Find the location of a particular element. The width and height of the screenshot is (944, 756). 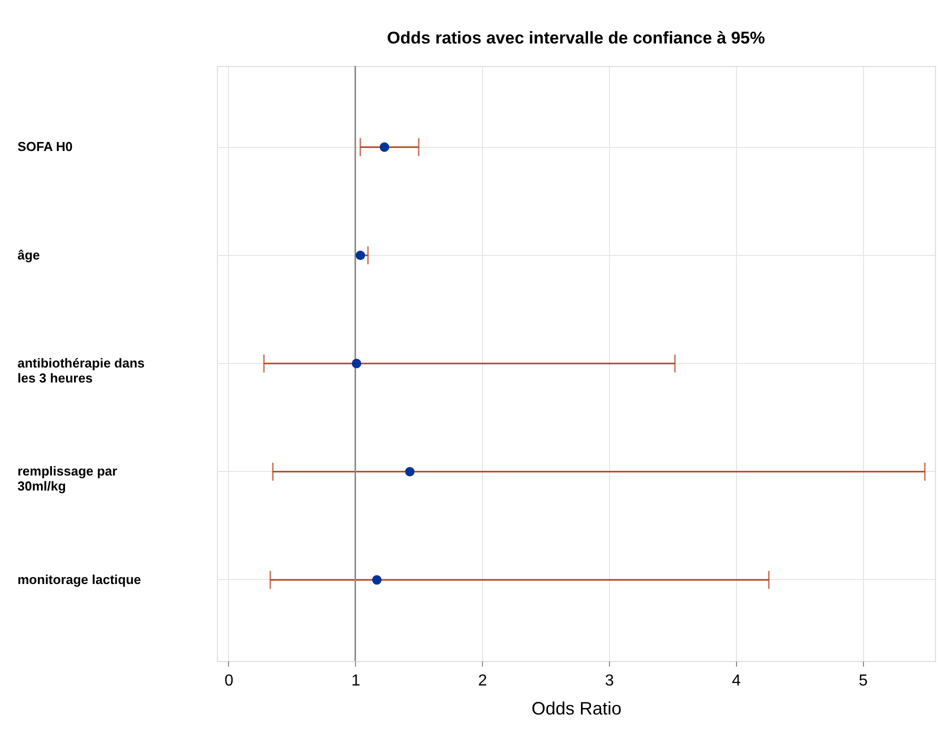

x-tick-label: 1 is located at coordinates (355, 681).